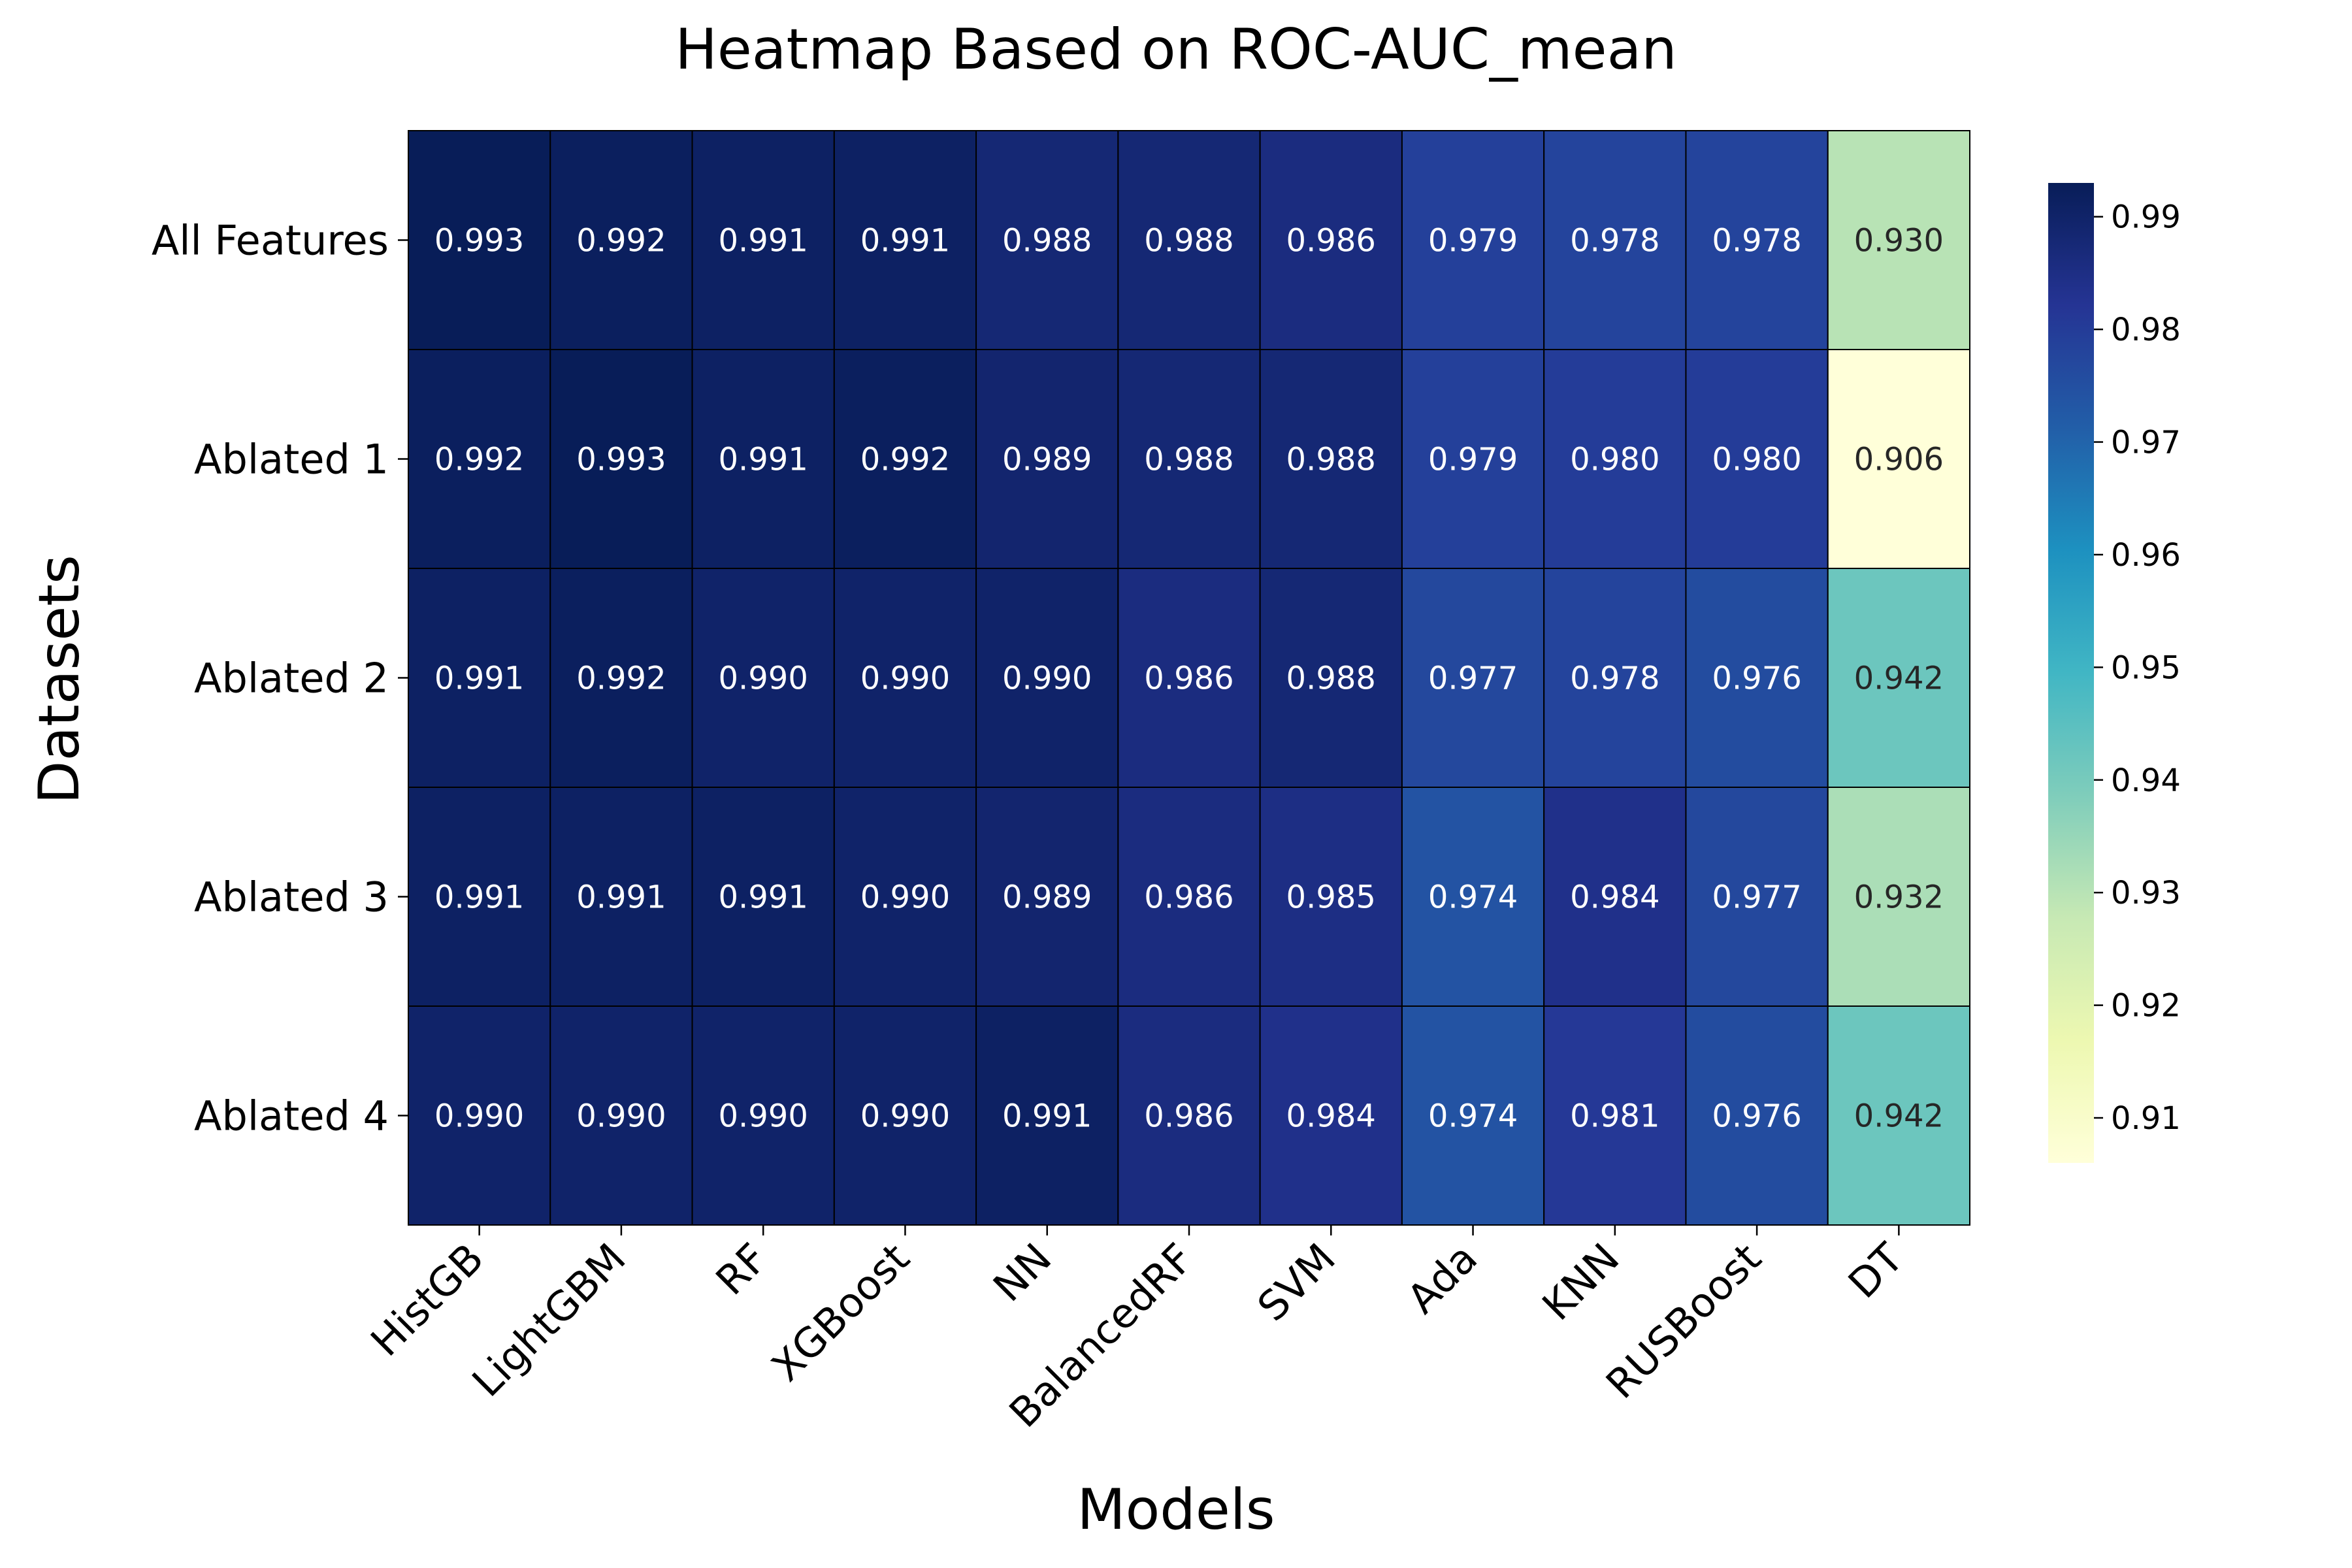 The image size is (2352, 1568). What do you see at coordinates (2146, 330) in the screenshot?
I see `colorbar-tick-label: 0.98` at bounding box center [2146, 330].